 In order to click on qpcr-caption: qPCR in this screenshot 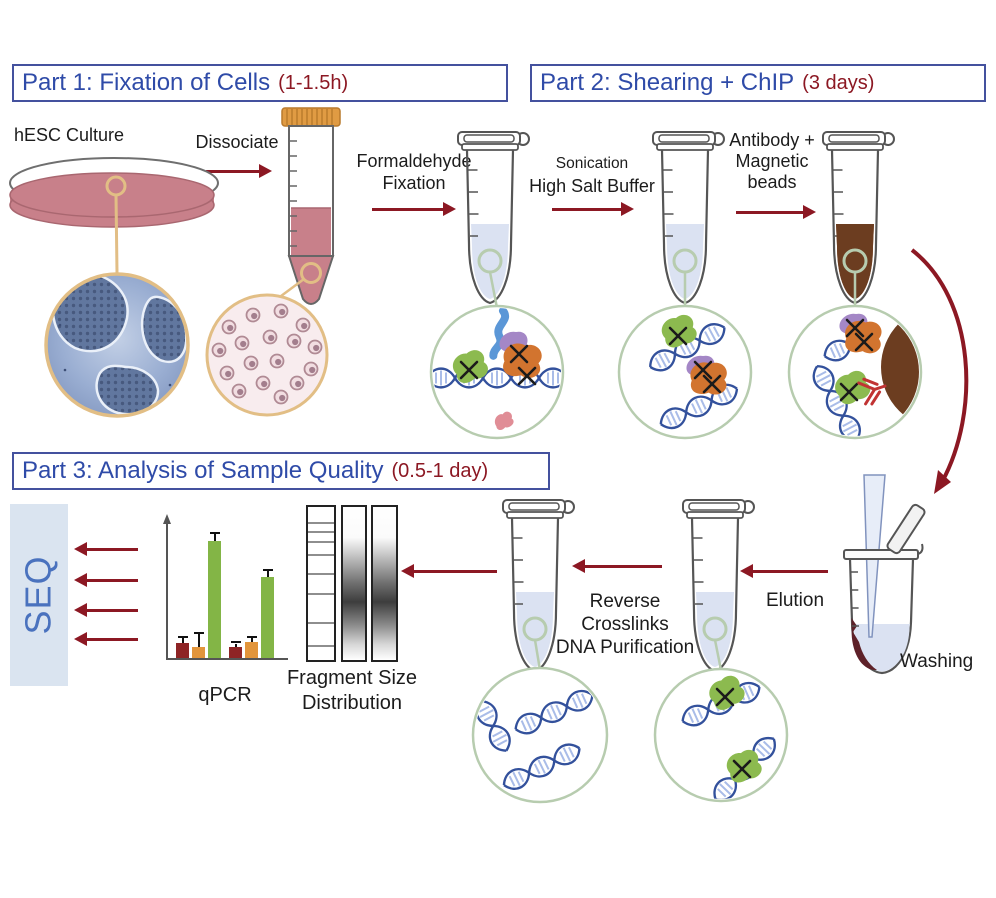, I will do `click(225, 695)`.